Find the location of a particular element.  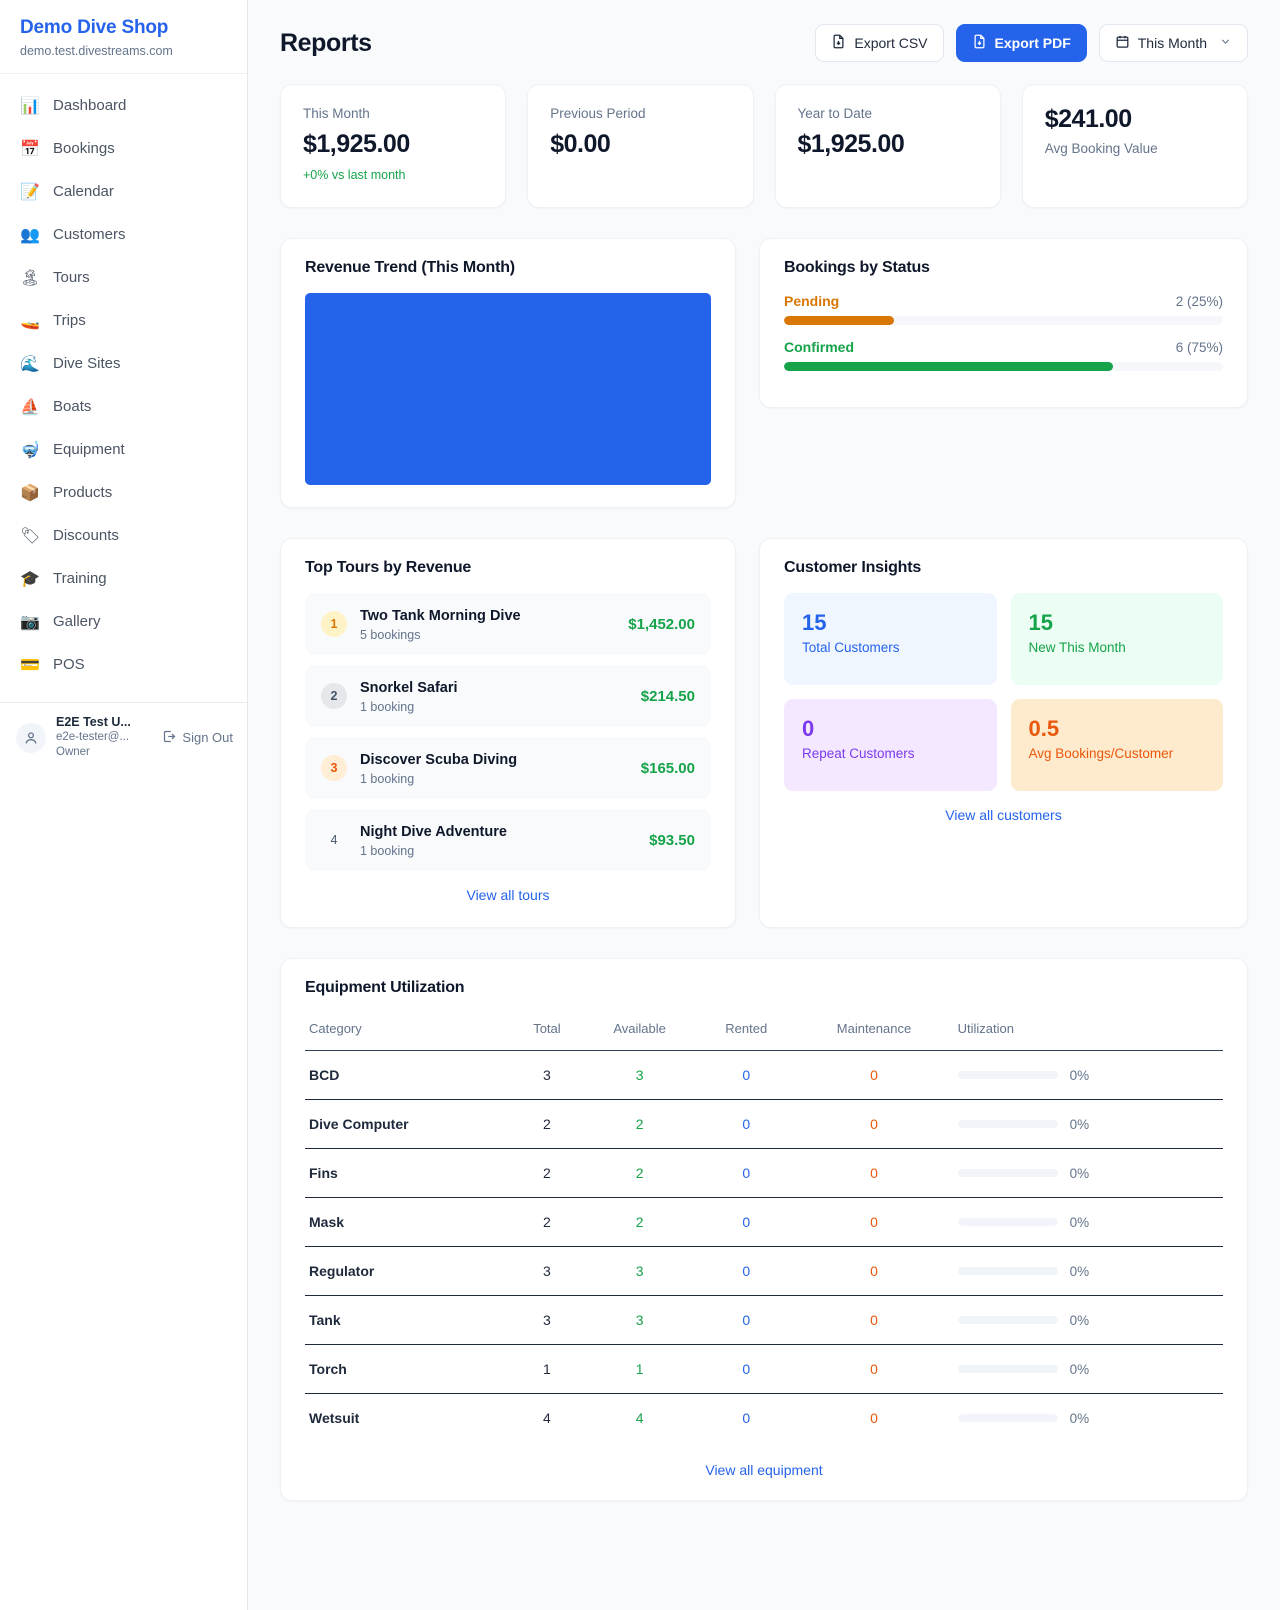

status-name: Confirmed is located at coordinates (819, 347).